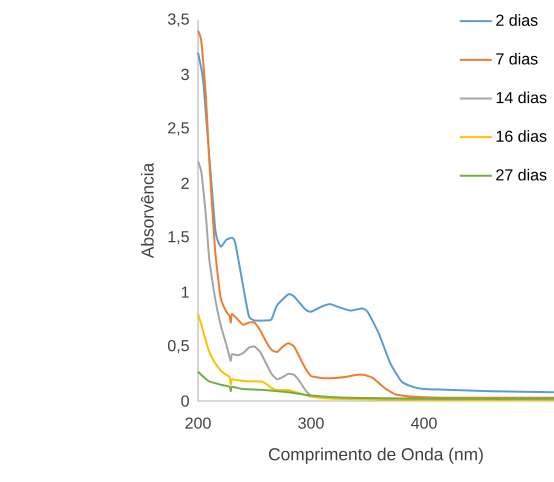 This screenshot has width=554, height=482. What do you see at coordinates (185, 183) in the screenshot?
I see `y-tick-label: 2` at bounding box center [185, 183].